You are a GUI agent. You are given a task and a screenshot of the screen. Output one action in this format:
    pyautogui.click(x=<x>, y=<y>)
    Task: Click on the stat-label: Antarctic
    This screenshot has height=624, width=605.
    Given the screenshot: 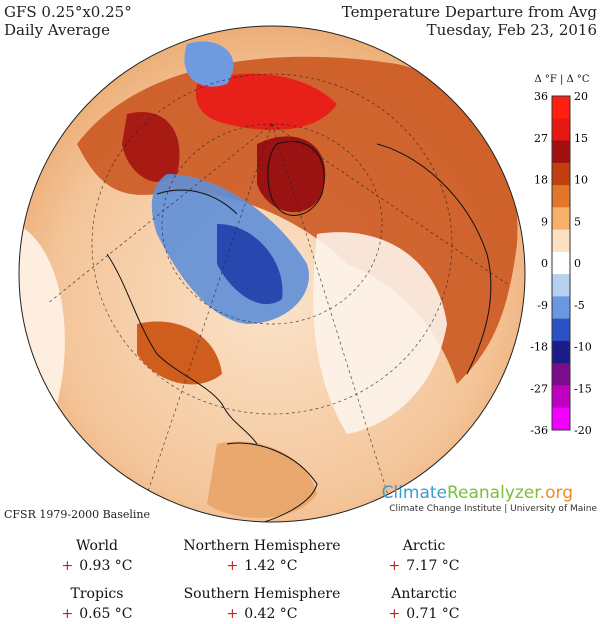 What is the action you would take?
    pyautogui.click(x=424, y=594)
    